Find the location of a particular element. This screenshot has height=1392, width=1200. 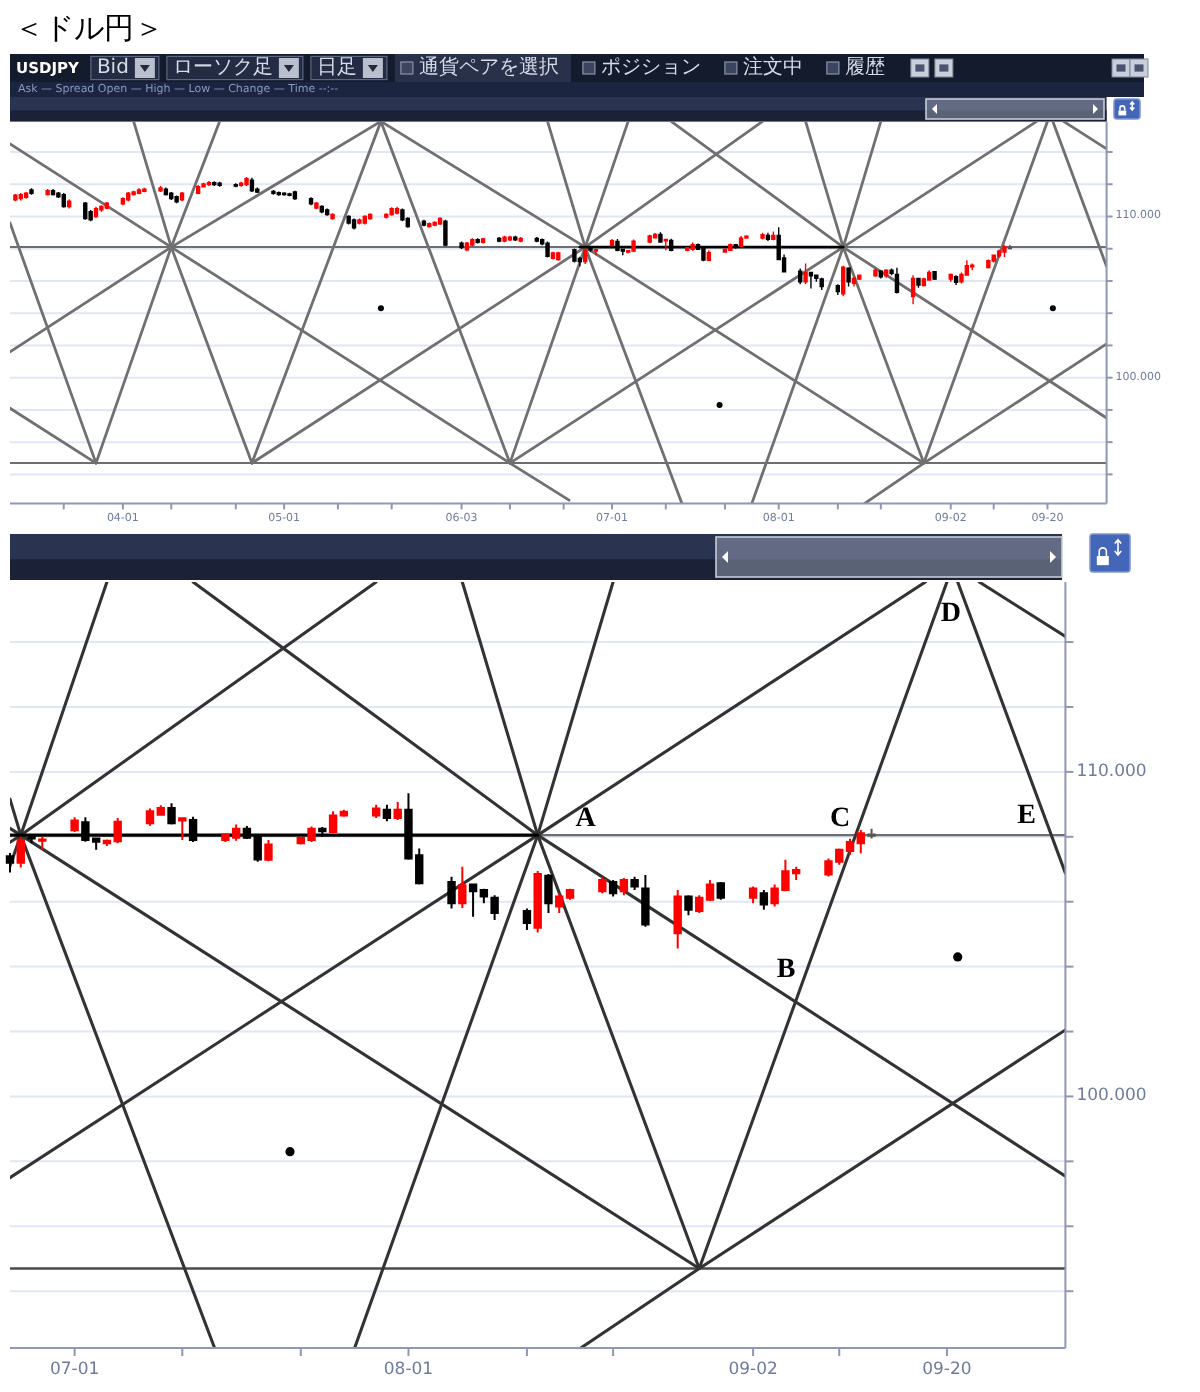

control-checkbox: 注文中 is located at coordinates (763, 68).